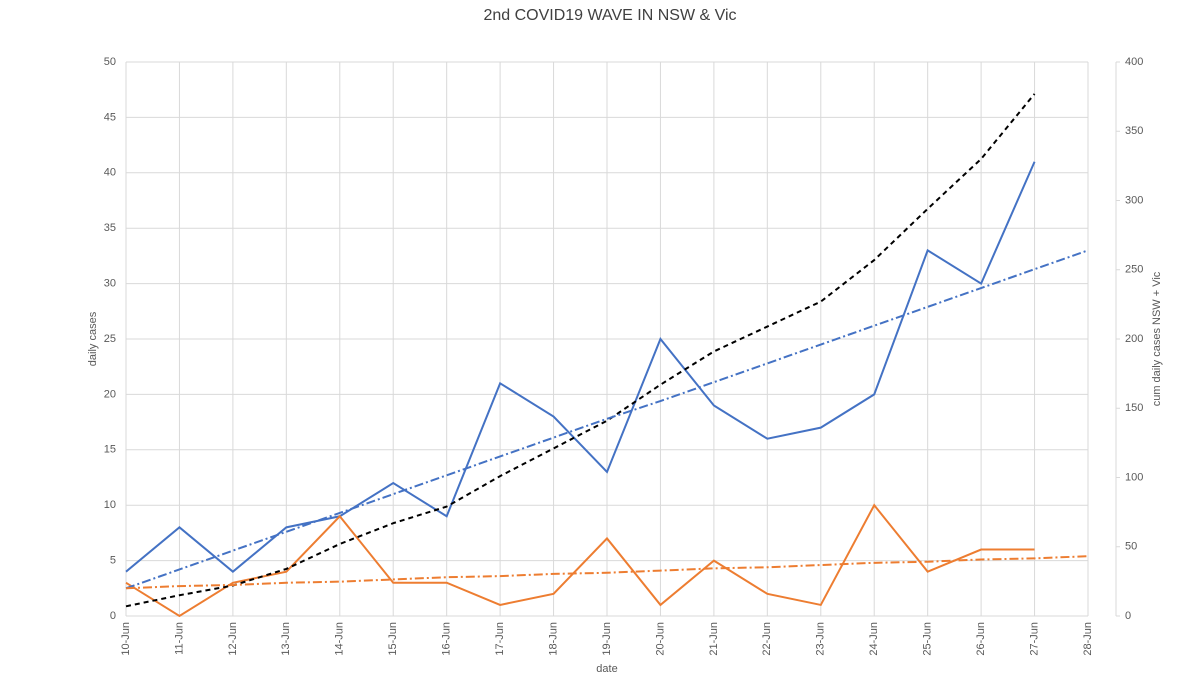  What do you see at coordinates (1134, 131) in the screenshot?
I see `y2-tick-label: 350` at bounding box center [1134, 131].